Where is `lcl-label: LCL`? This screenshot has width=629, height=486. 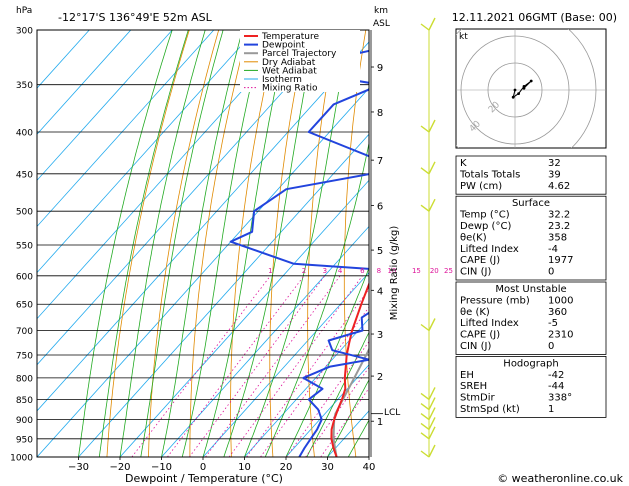
lcl-label: LCL is located at coordinates (392, 413).